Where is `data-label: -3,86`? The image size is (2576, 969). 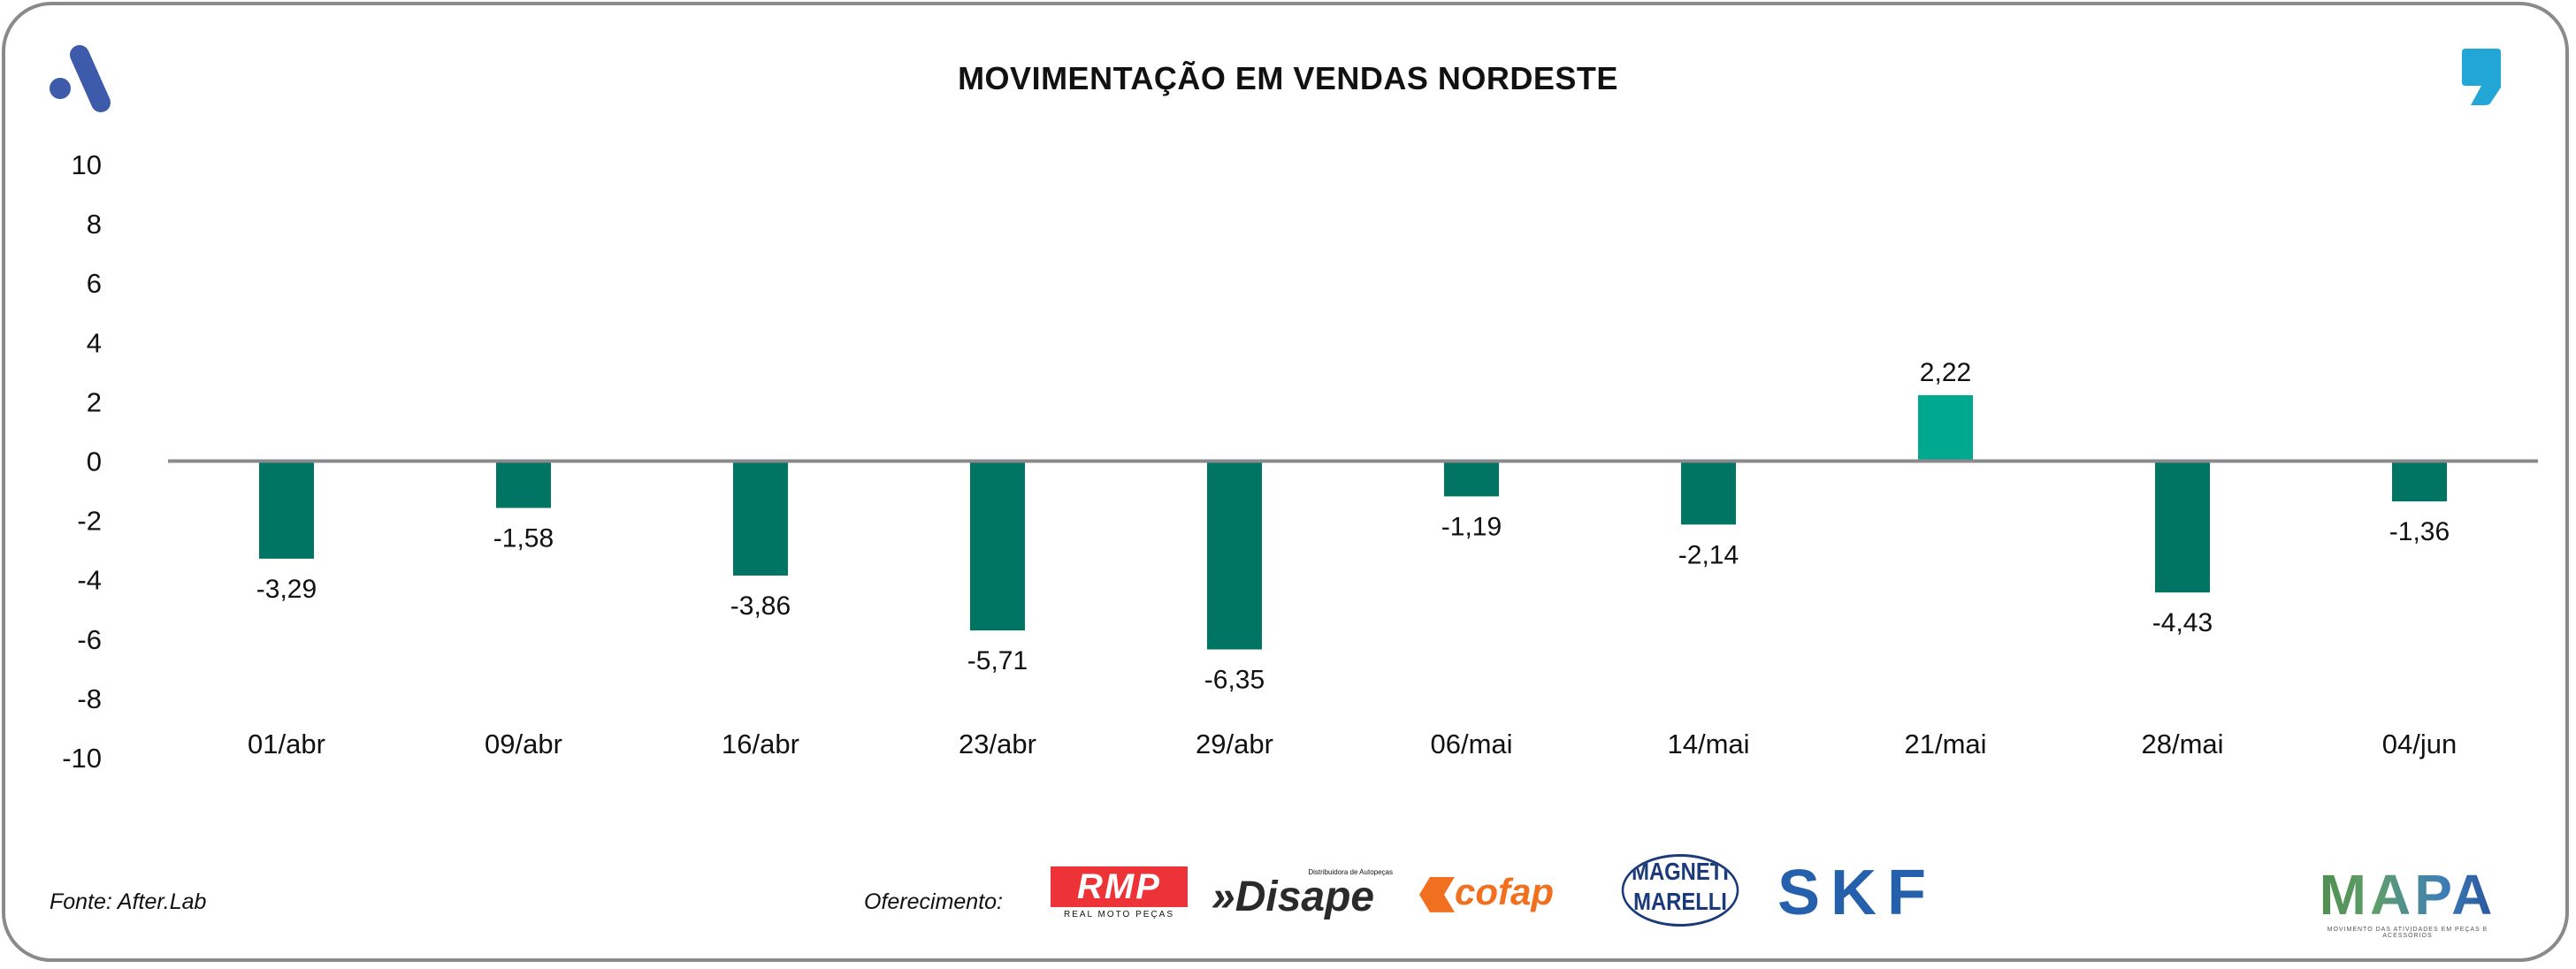 data-label: -3,86 is located at coordinates (761, 606).